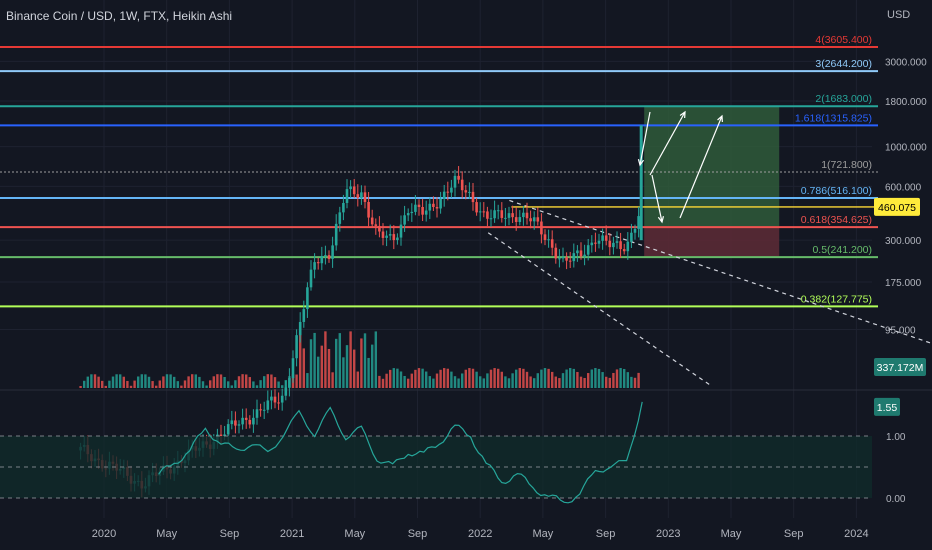  Describe the element at coordinates (641, 163) in the screenshot. I see `arrow-head` at that location.